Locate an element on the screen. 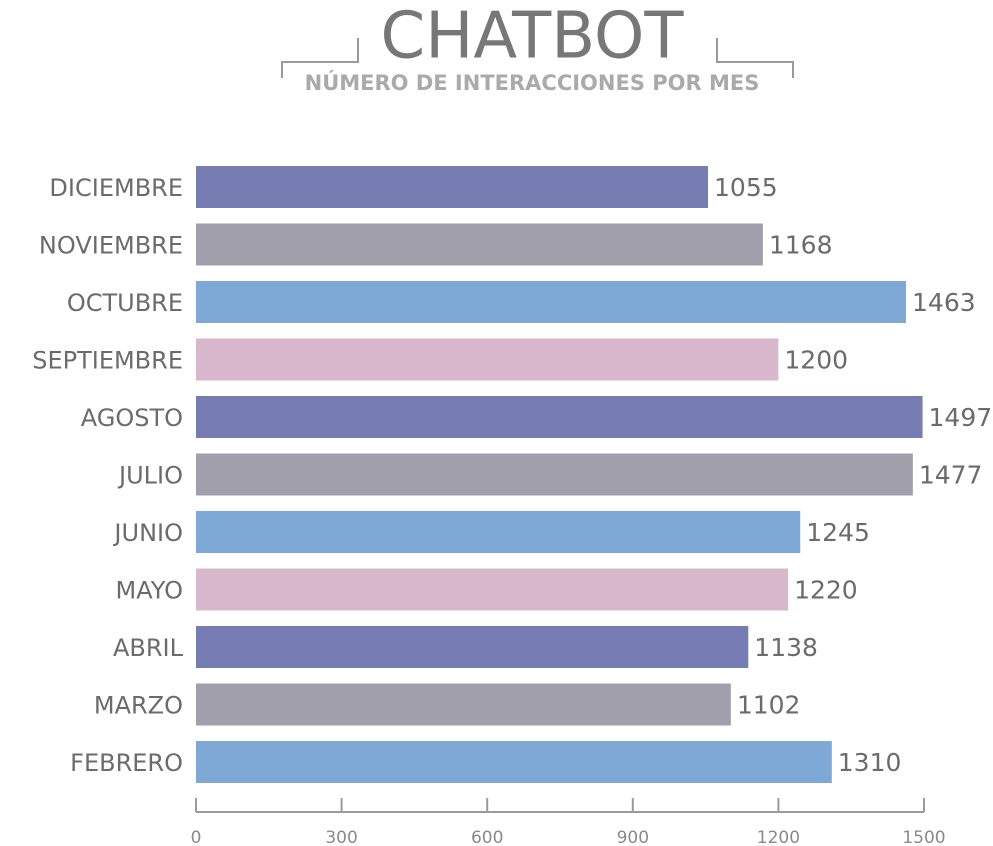 The image size is (993, 846). category-label: JULIO is located at coordinates (150, 476).